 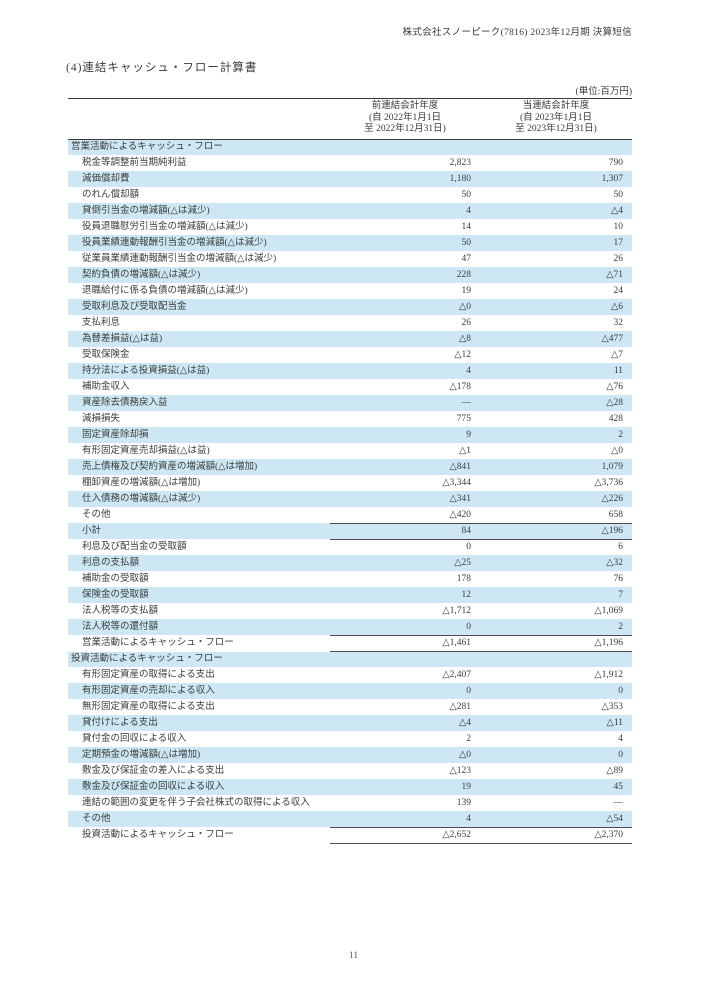 I want to click on row-label: 受取利息及び受取配当金, so click(x=134, y=307).